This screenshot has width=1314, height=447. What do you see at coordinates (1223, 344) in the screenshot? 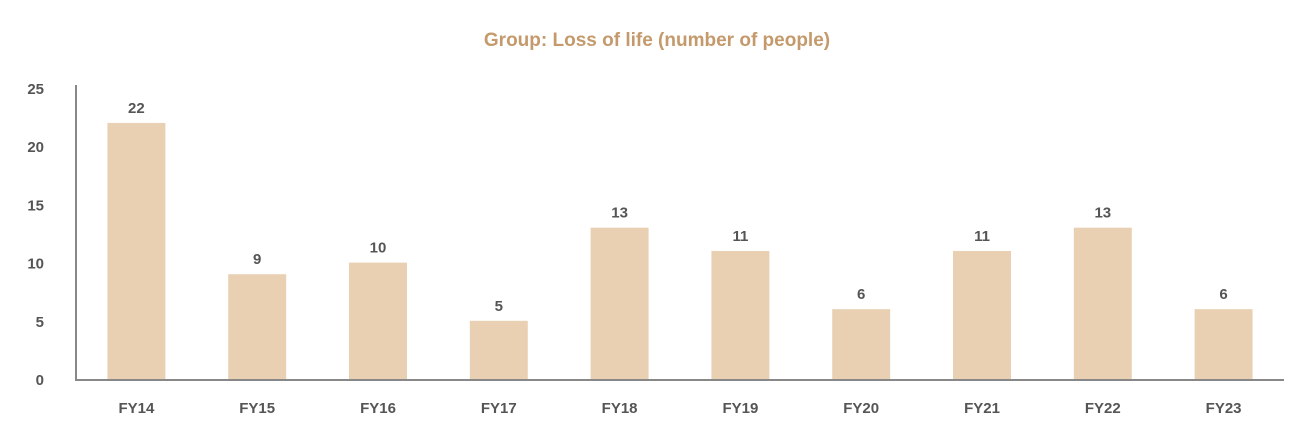
I see `bar-FY23` at bounding box center [1223, 344].